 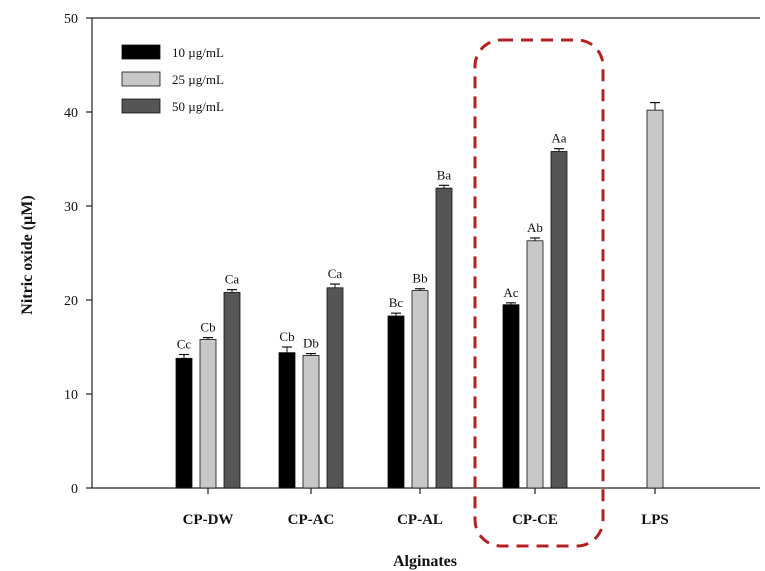 I want to click on x-tick-label: CP-CE, so click(x=535, y=520).